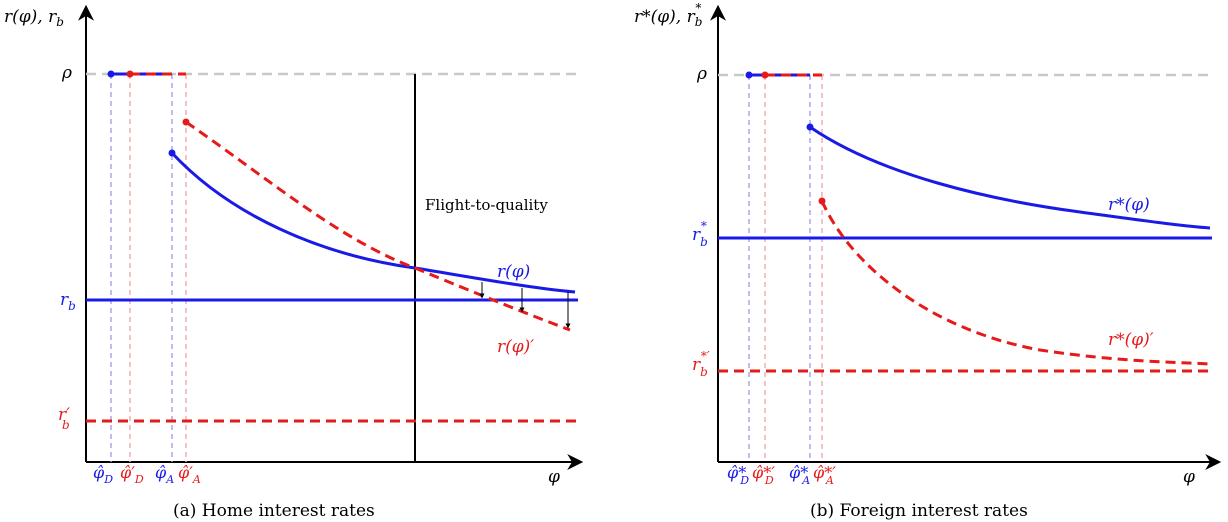 The image size is (1228, 522). Describe the element at coordinates (701, 364) in the screenshot. I see `panel-b-rbp-label: rb*′` at that location.